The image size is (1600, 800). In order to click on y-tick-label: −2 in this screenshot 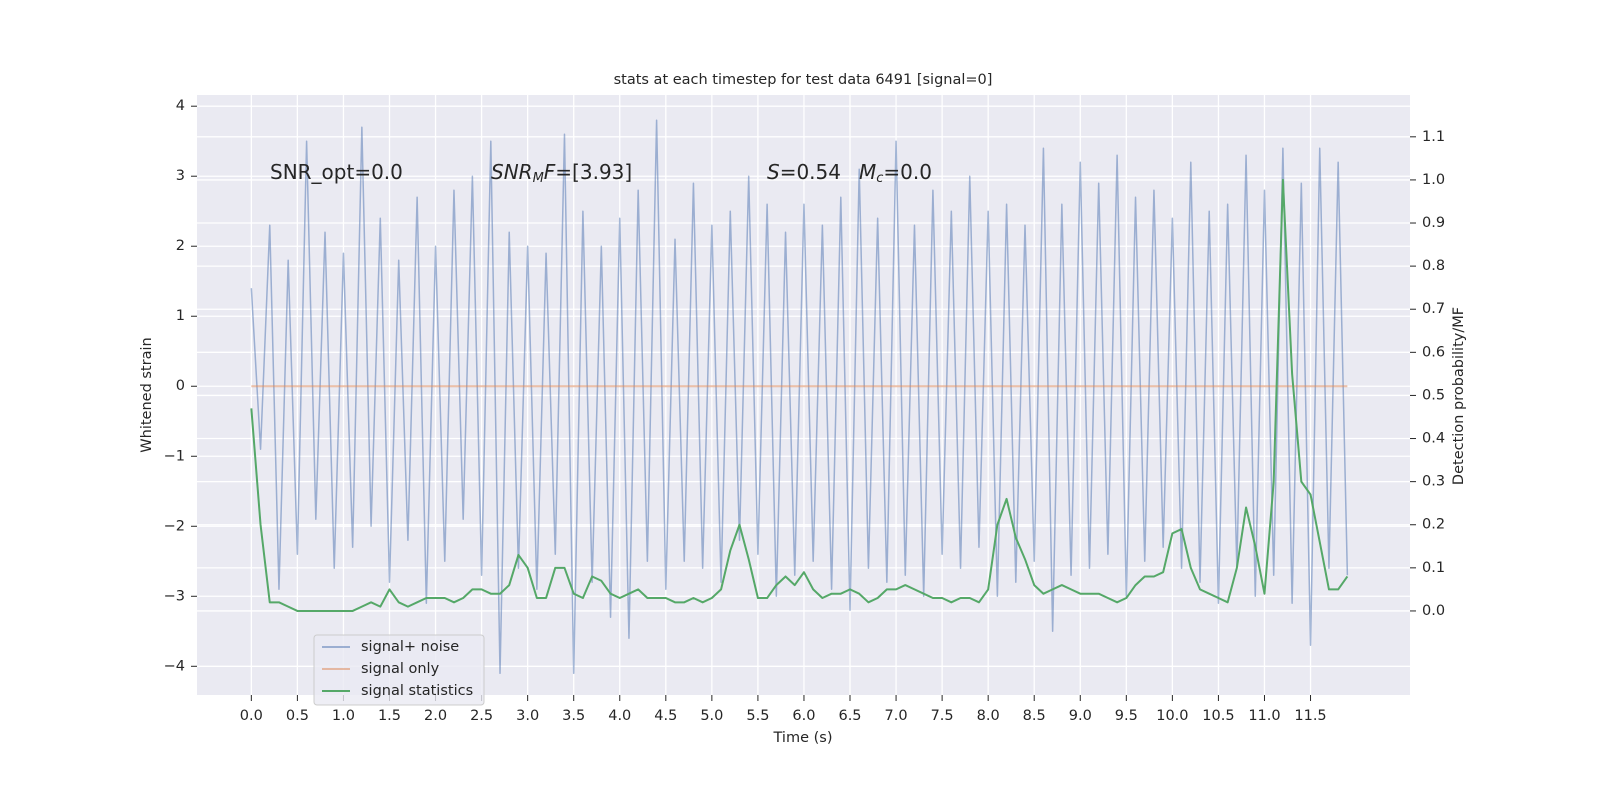, I will do `click(174, 526)`.